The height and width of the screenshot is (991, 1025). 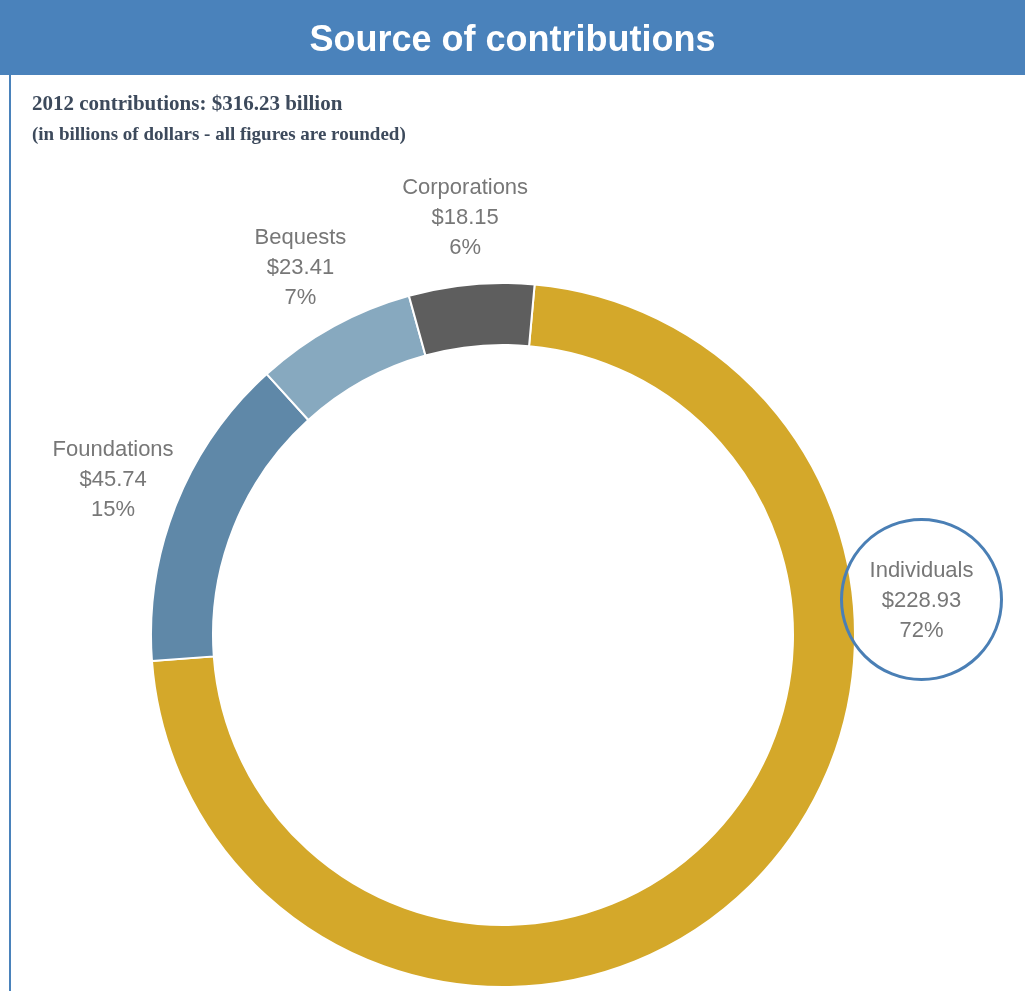 What do you see at coordinates (113, 493) in the screenshot?
I see `data-label: $45.74 15%` at bounding box center [113, 493].